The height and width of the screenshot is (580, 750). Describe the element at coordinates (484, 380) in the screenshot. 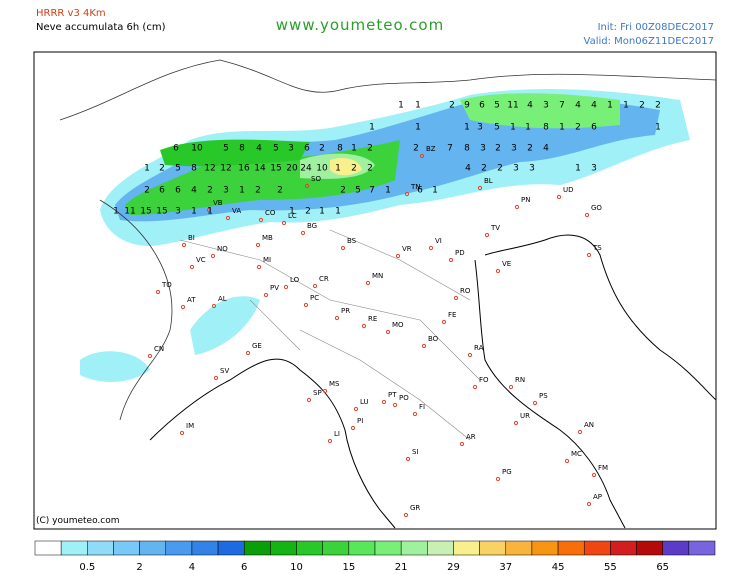

I see `city-label: FO` at that location.